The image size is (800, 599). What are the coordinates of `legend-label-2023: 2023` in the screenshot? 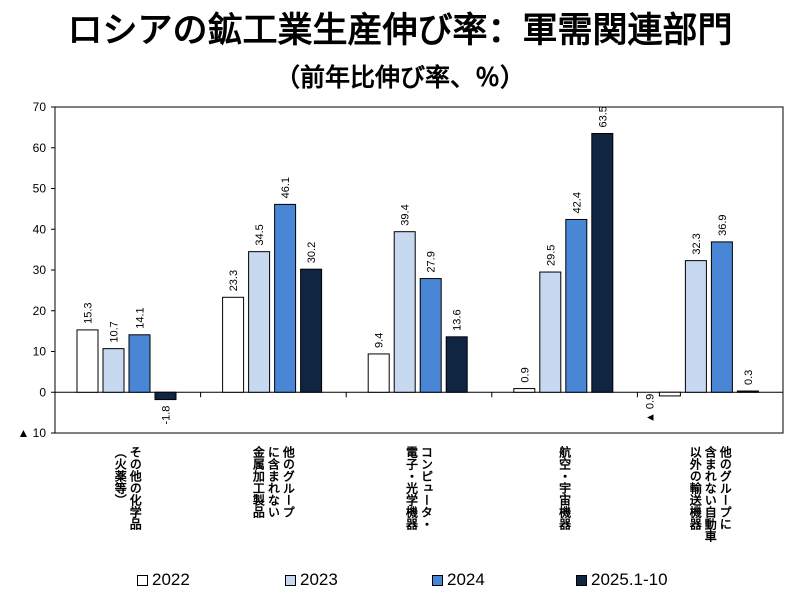 It's located at (319, 579).